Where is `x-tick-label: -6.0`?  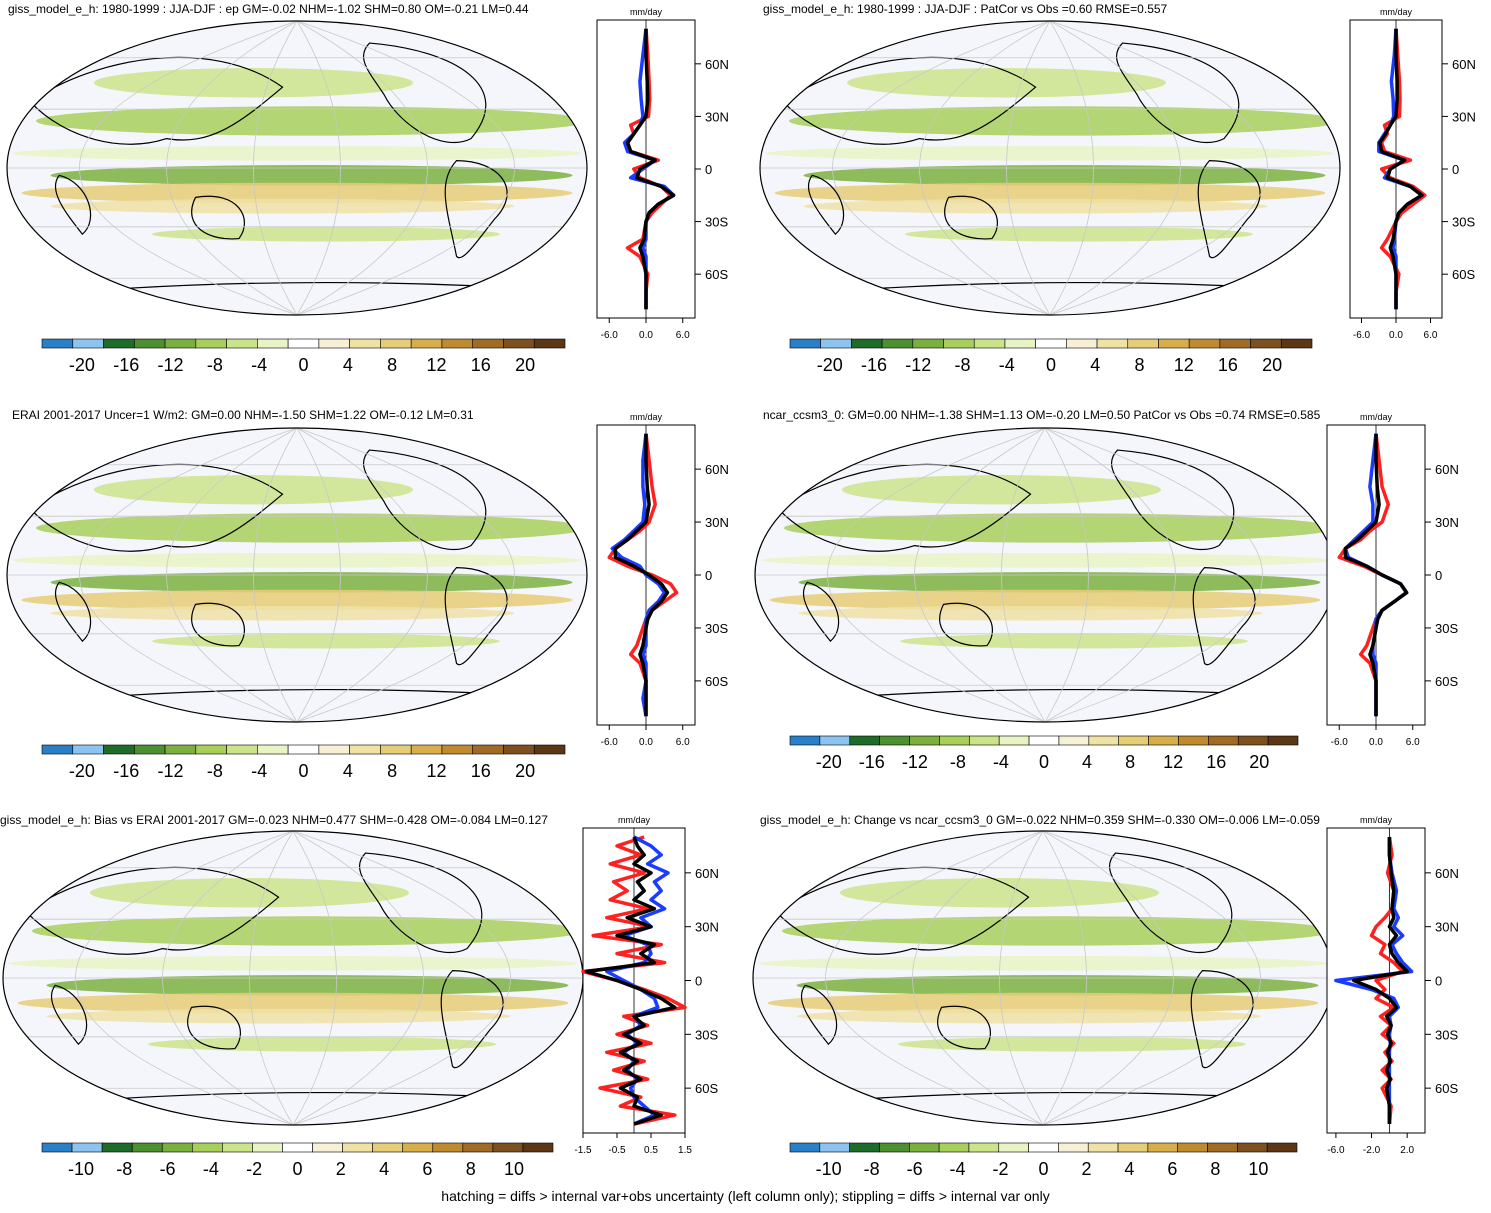
x-tick-label: -6.0 is located at coordinates (1340, 742).